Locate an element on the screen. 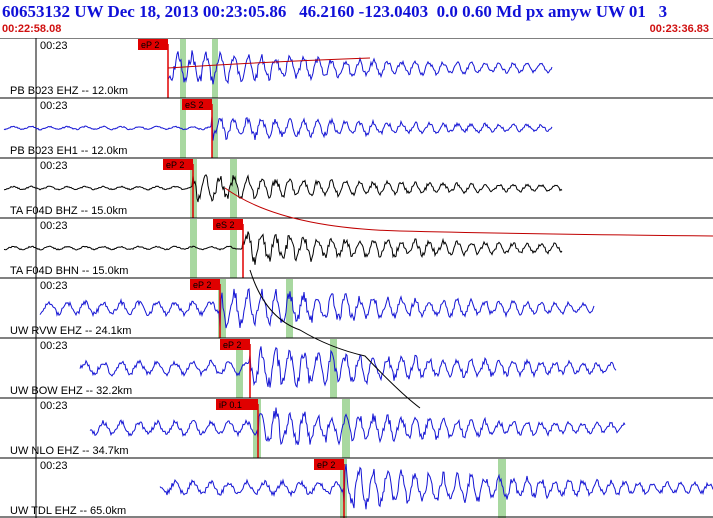 The width and height of the screenshot is (713, 518). station-label: UW RVW EHZ -- 24.1km is located at coordinates (70, 331).